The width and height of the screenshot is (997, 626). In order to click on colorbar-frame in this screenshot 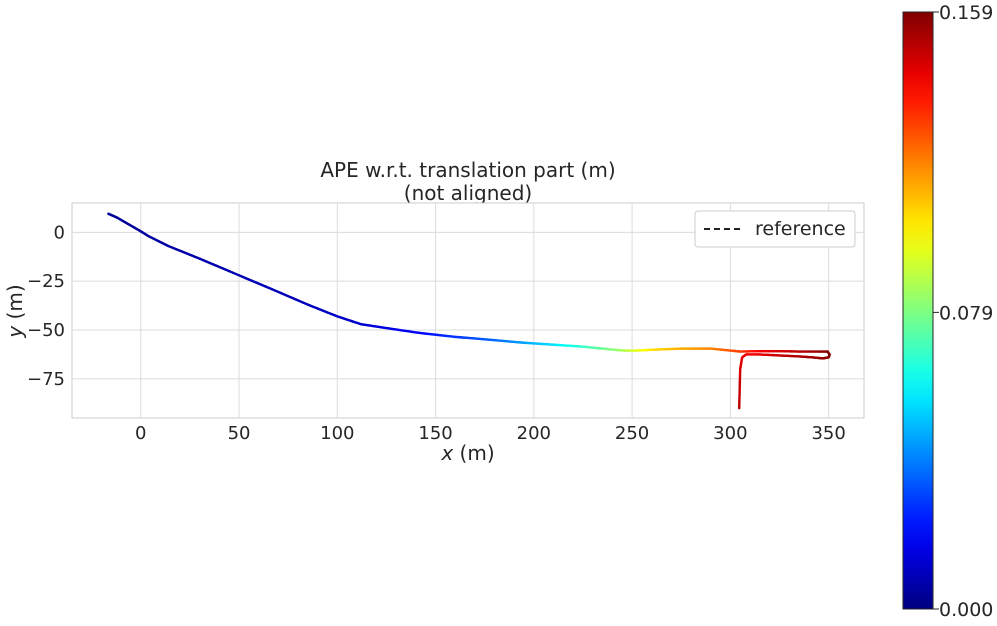, I will do `click(918, 310)`.